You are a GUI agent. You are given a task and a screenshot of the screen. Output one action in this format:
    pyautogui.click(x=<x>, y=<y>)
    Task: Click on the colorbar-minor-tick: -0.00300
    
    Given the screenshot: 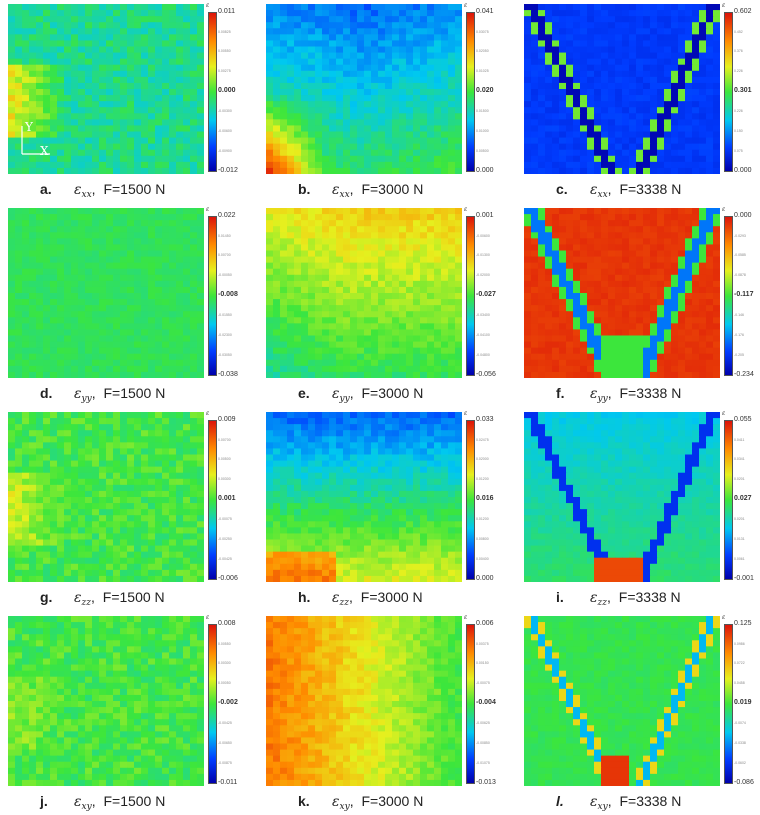 What is the action you would take?
    pyautogui.click(x=225, y=111)
    